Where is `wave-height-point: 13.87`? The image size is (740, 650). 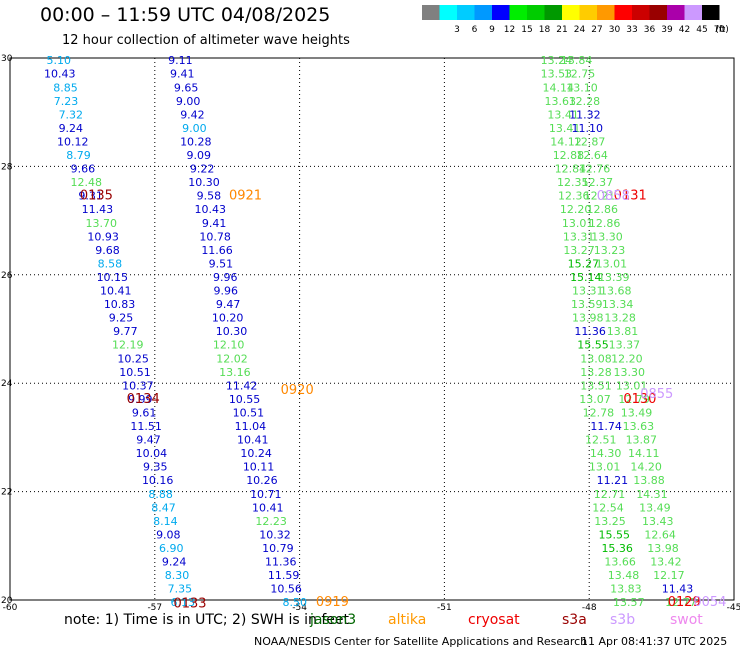
wave-height-point: 13.87 is located at coordinates (642, 440).